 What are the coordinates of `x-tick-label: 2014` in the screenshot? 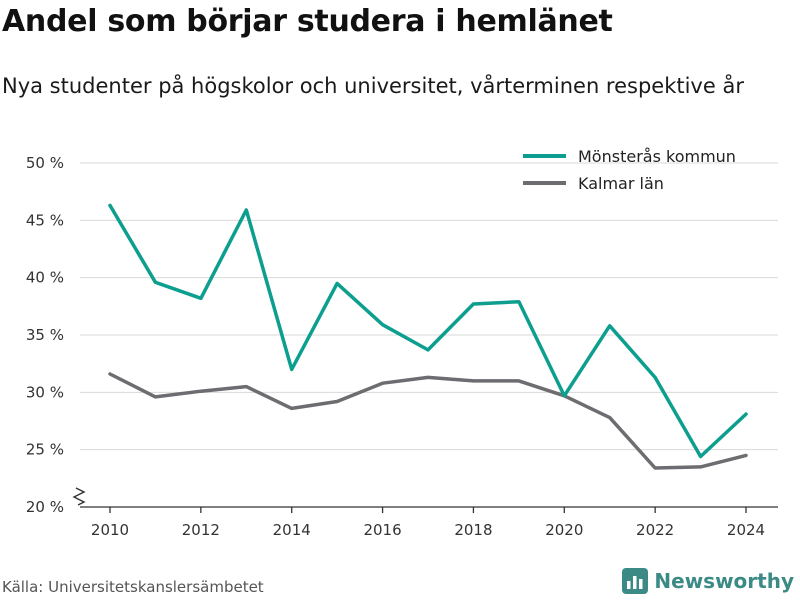 It's located at (292, 530).